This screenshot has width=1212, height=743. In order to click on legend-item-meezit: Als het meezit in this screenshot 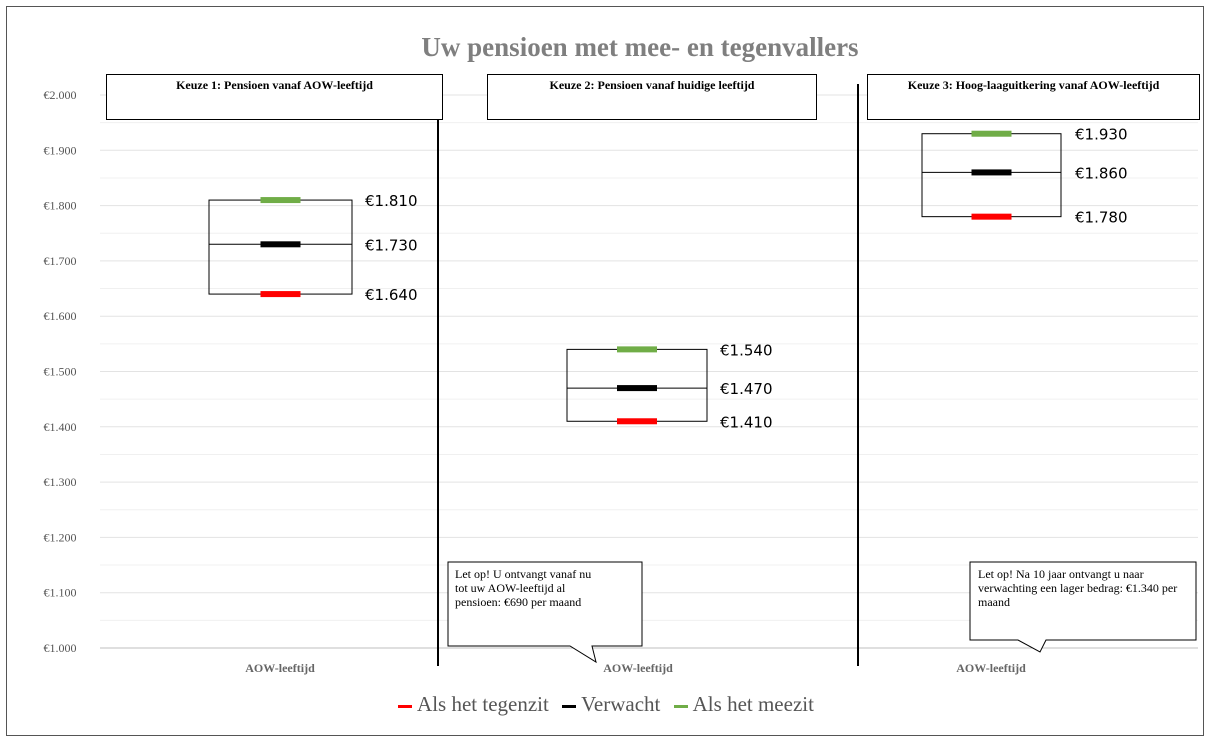, I will do `click(743, 704)`.